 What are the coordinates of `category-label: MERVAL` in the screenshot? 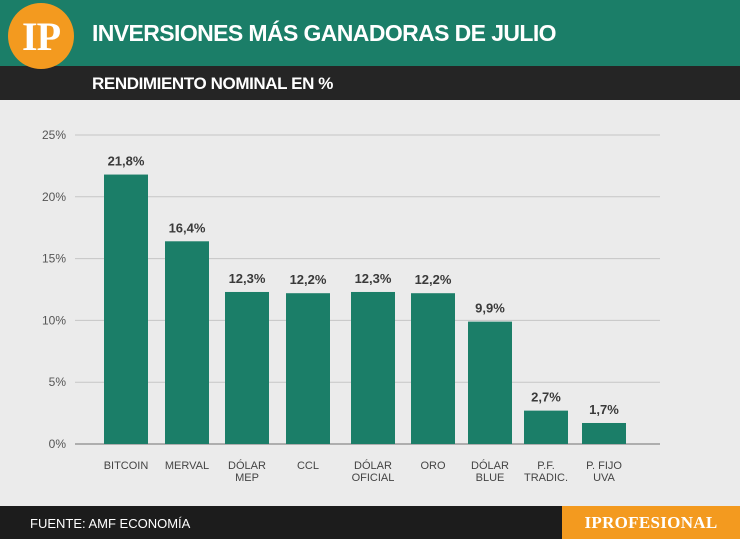 It's located at (187, 466).